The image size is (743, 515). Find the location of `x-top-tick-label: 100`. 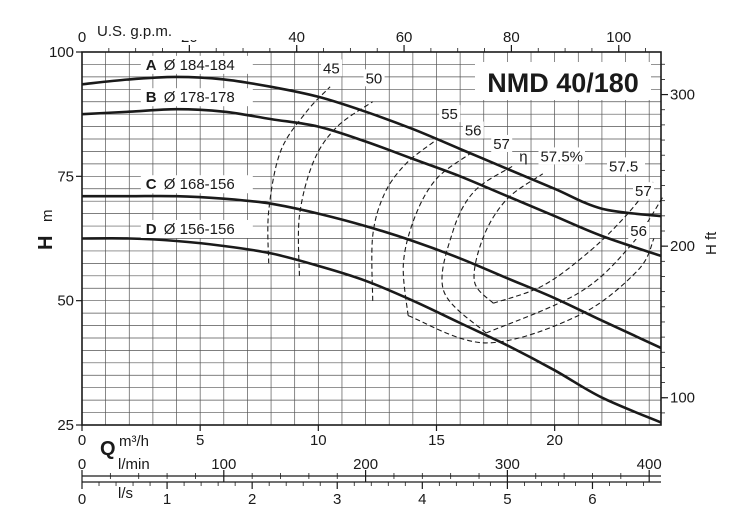

x-top-tick-label: 100 is located at coordinates (618, 37).